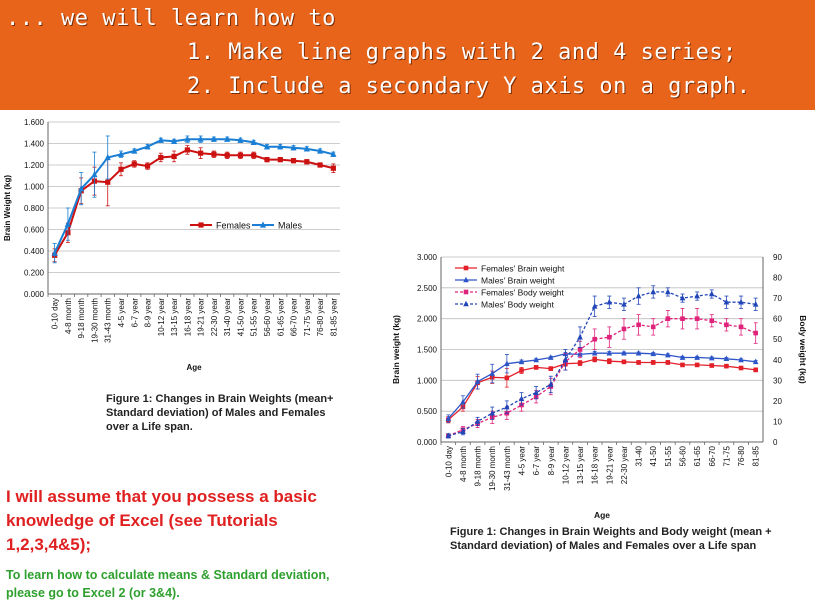 This screenshot has width=815, height=609. What do you see at coordinates (254, 317) in the screenshot?
I see `x-tick-label: 51-55 year` at bounding box center [254, 317].